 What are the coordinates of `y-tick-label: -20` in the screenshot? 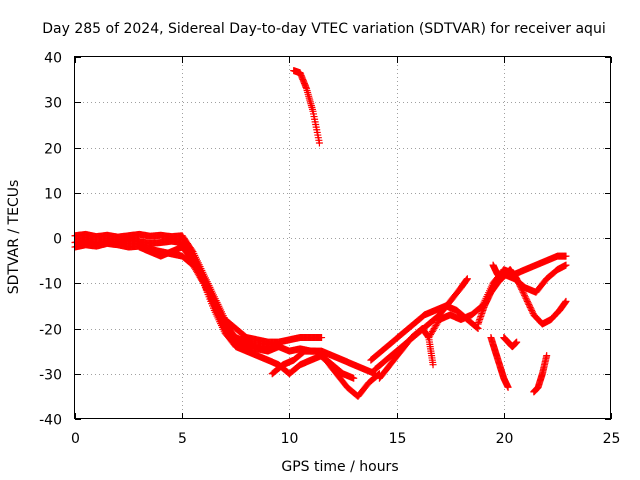 It's located at (50, 331).